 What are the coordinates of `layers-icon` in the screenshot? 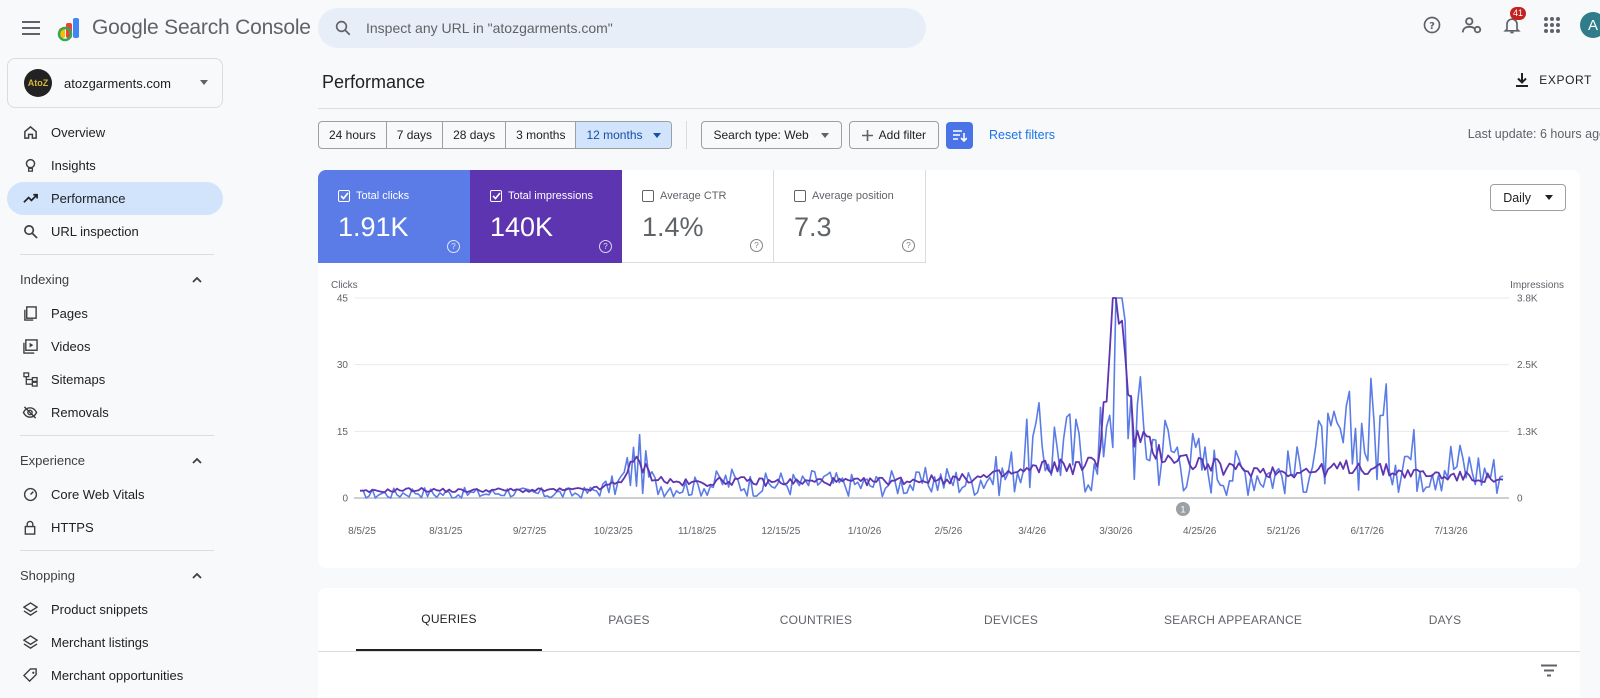 It's located at (30, 643).